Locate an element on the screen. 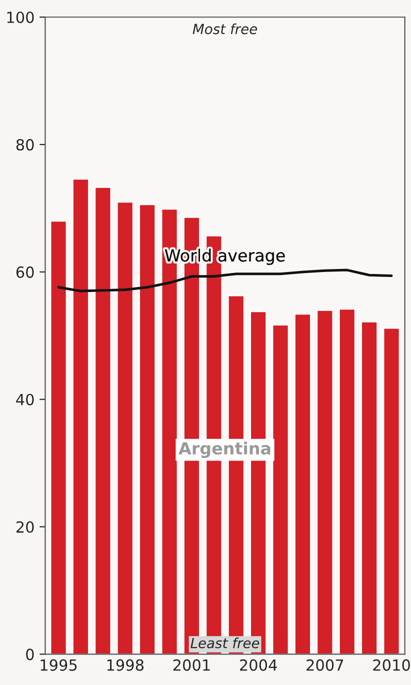  x-tick-label: 2010 is located at coordinates (391, 665).